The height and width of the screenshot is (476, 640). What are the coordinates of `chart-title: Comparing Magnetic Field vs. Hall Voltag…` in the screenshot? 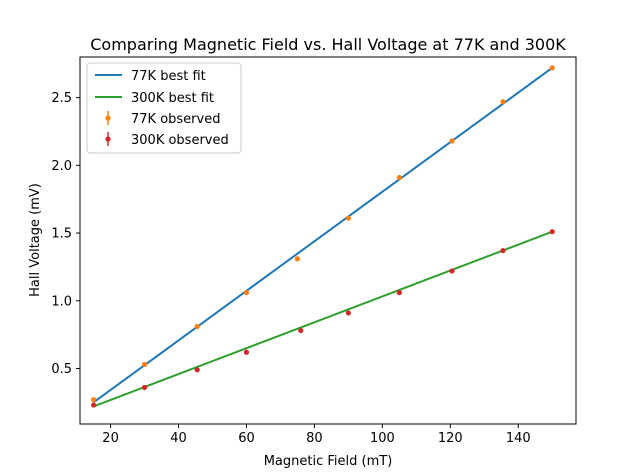 It's located at (328, 44).